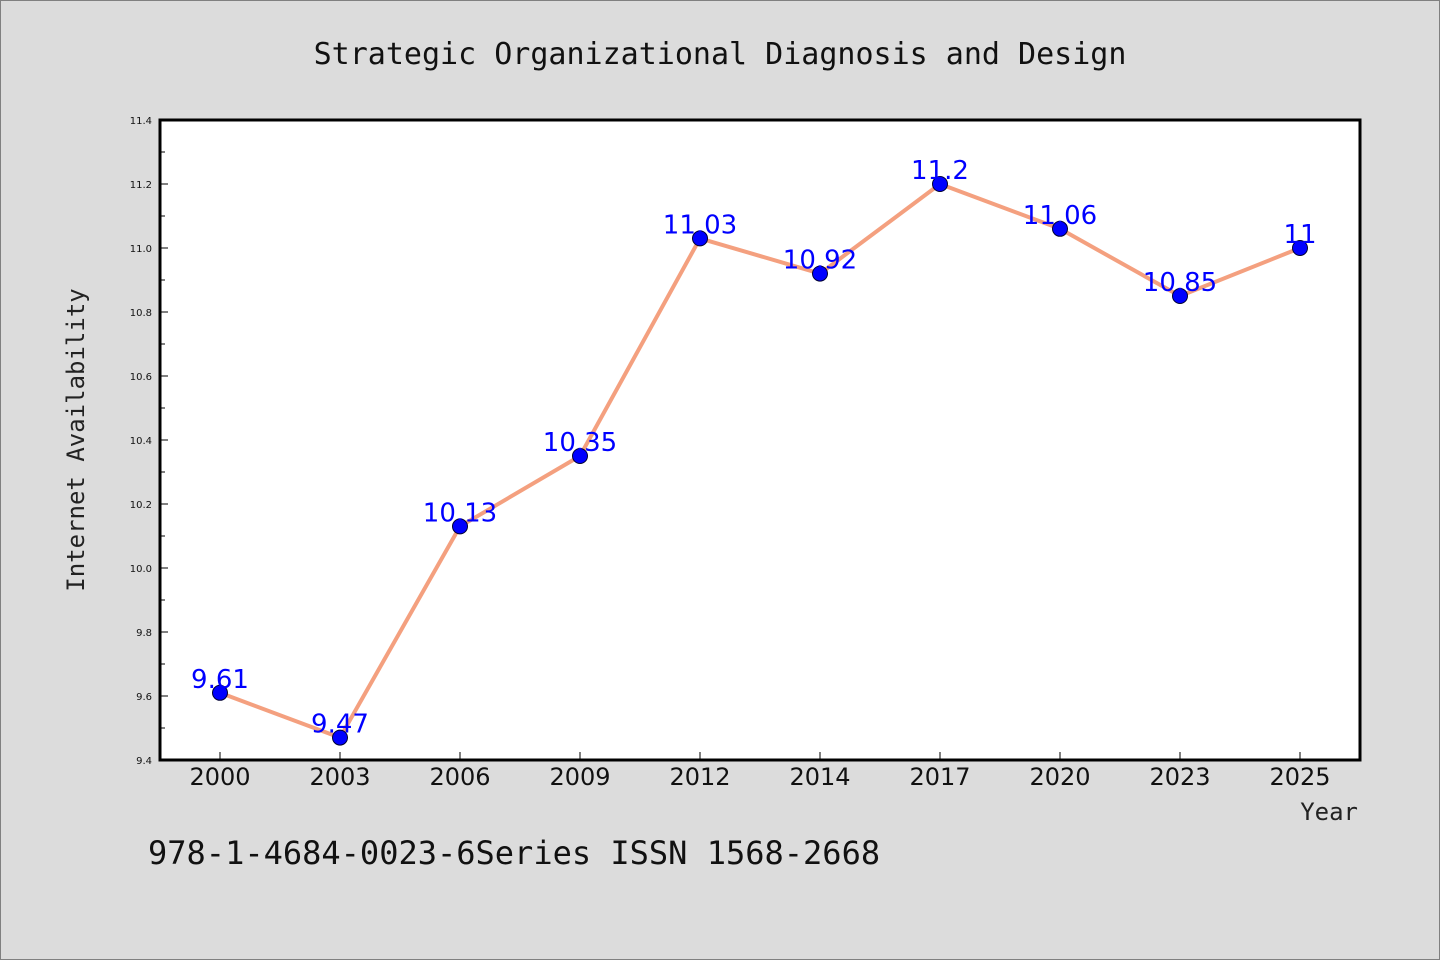 This screenshot has width=1440, height=960. Describe the element at coordinates (699, 777) in the screenshot. I see `x-tick-label: 2012` at that location.